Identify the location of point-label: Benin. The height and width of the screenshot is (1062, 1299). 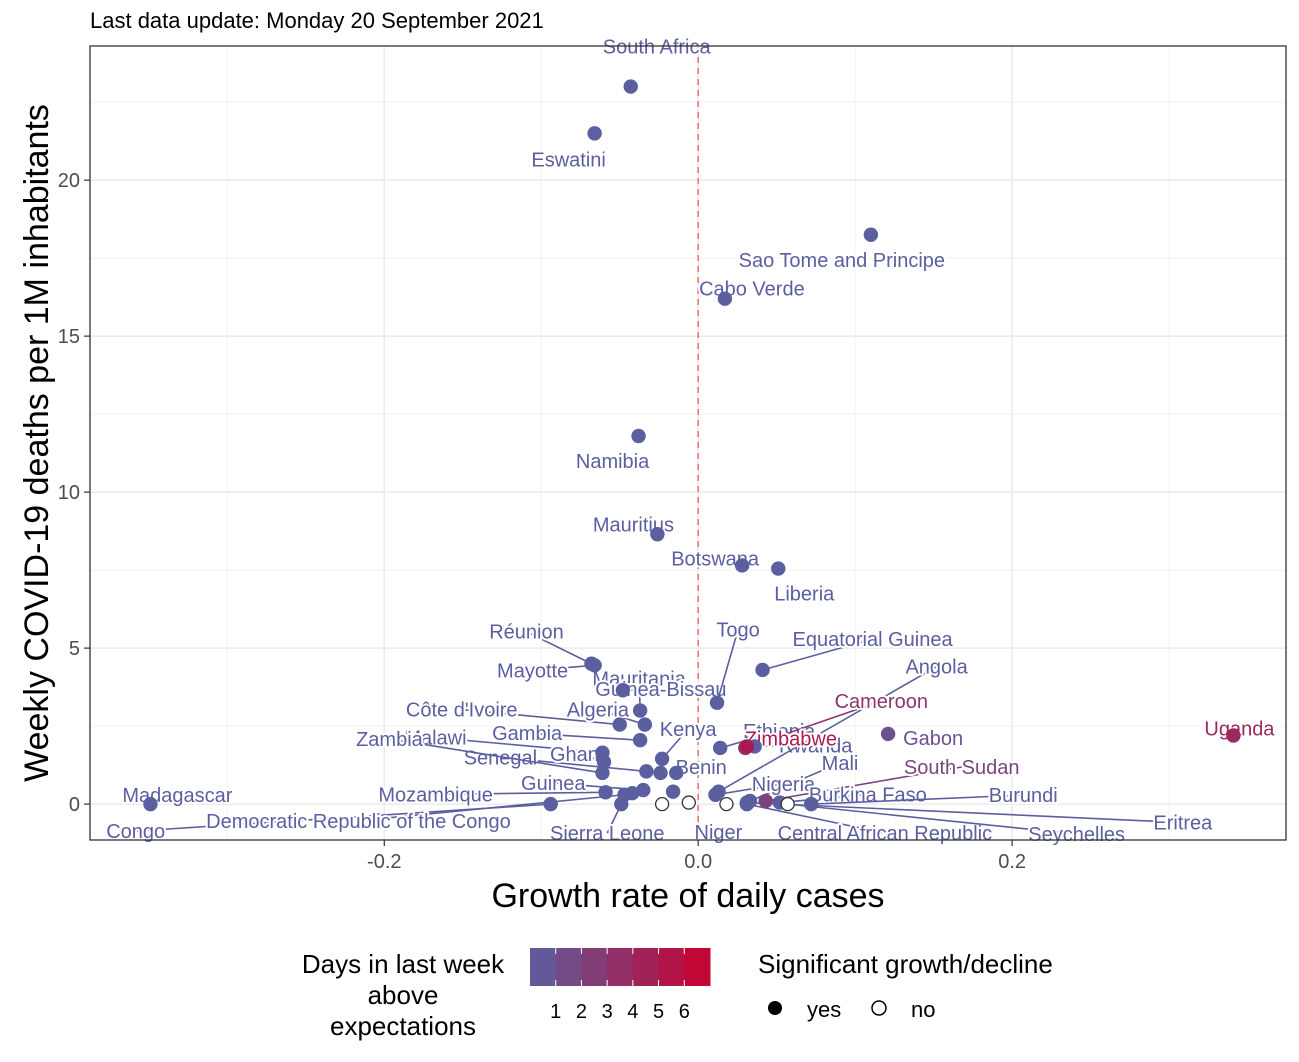
(701, 768).